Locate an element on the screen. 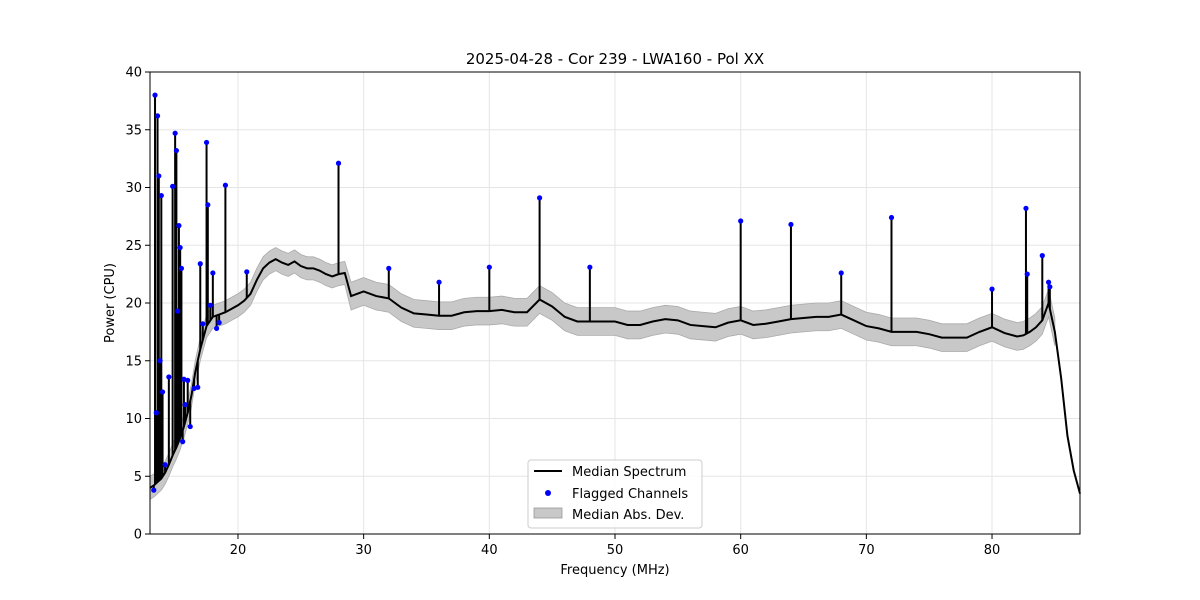 The image size is (1200, 600). y-tick-label: 15 is located at coordinates (133, 361).